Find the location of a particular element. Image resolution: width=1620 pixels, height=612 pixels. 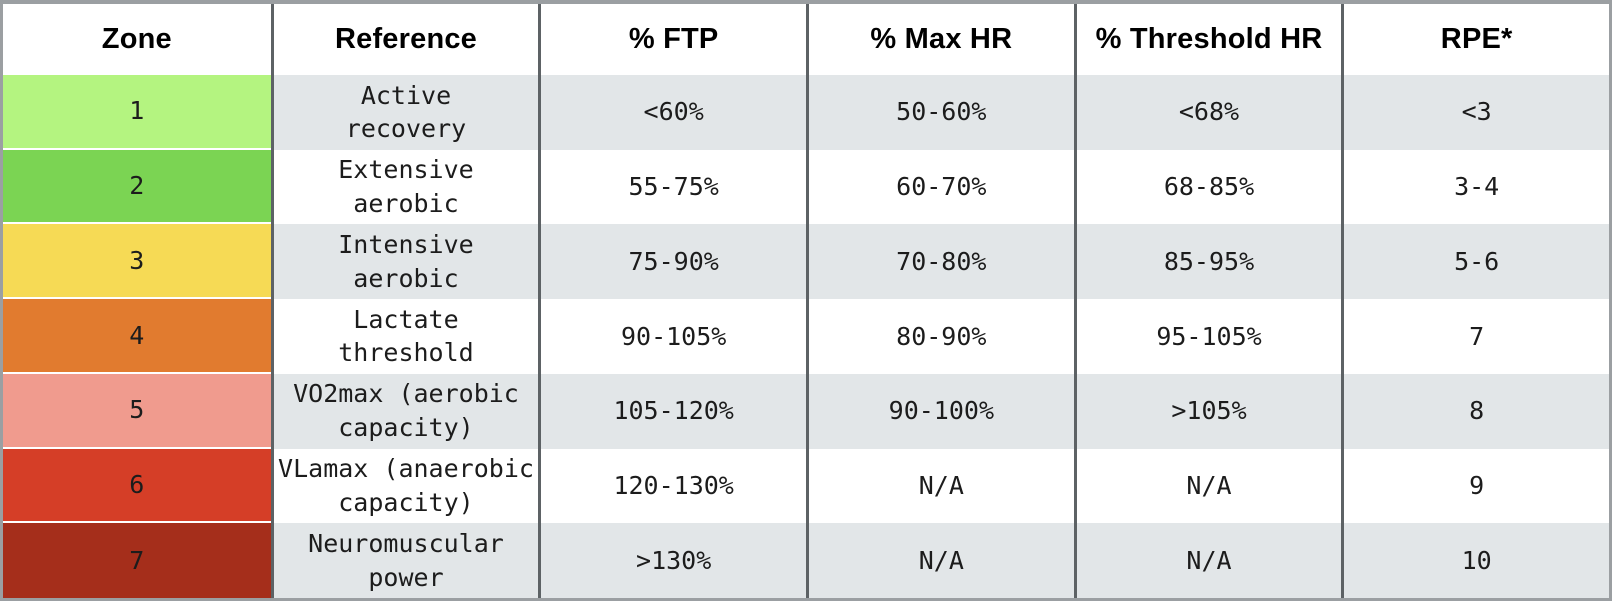

column-header-rpe: RPE* is located at coordinates (1475, 39).